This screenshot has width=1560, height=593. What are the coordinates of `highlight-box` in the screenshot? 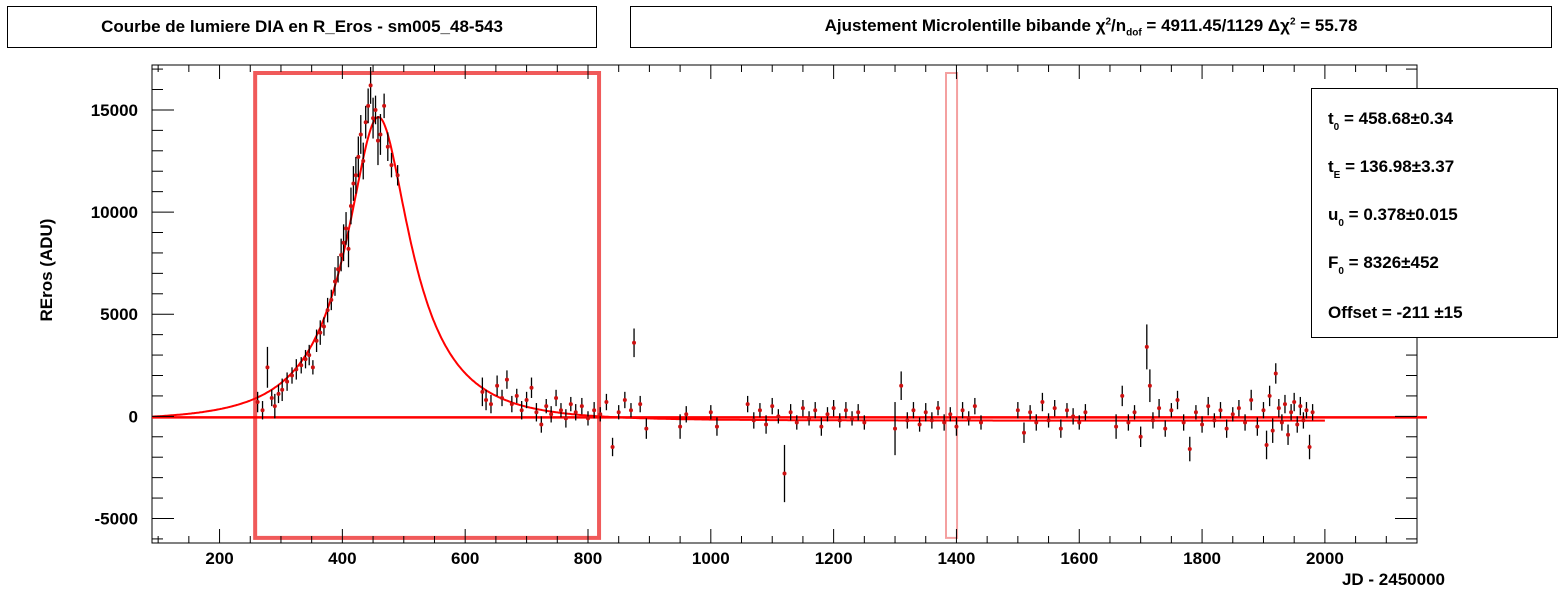 It's located at (952, 305).